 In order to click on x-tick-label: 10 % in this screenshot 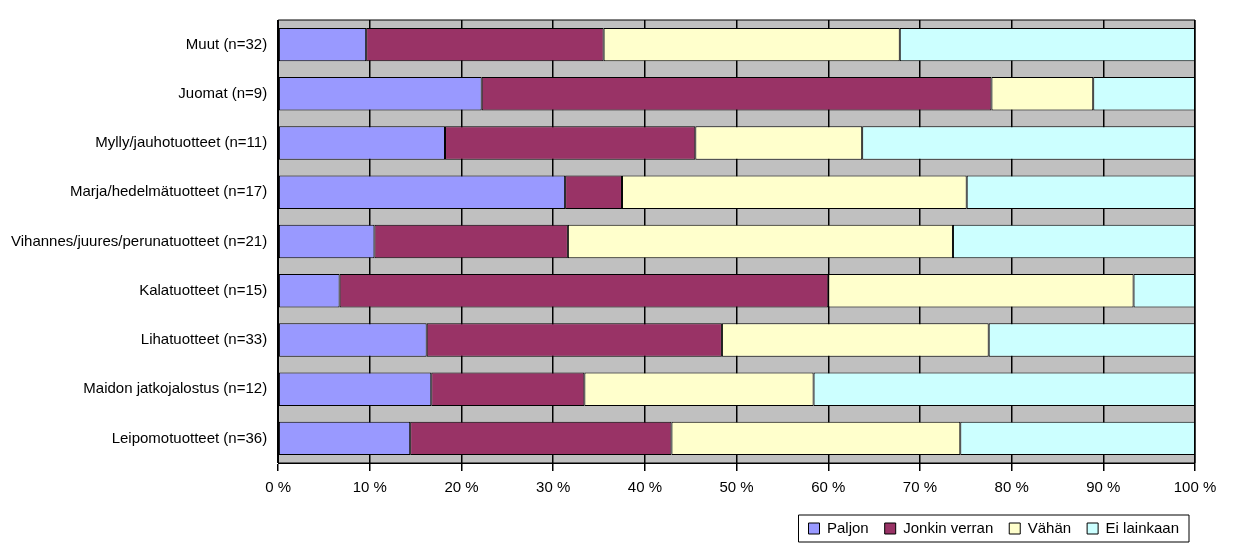, I will do `click(369, 487)`.